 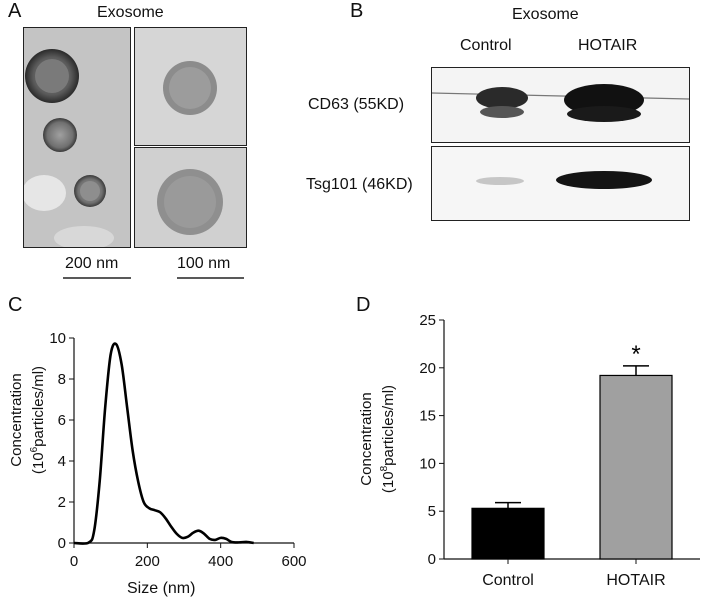 I want to click on tem-image-top-right, so click(x=190, y=86).